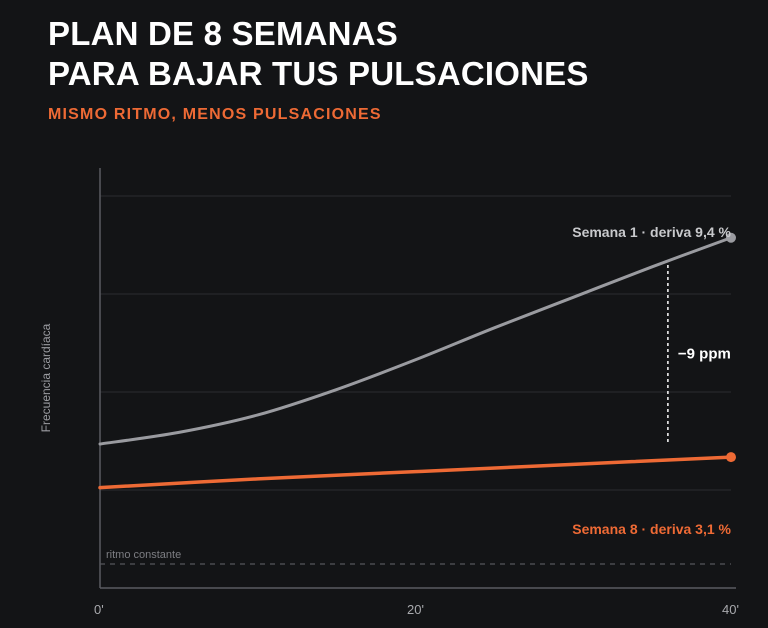 The width and height of the screenshot is (768, 628). Describe the element at coordinates (731, 237) in the screenshot. I see `series-endpoint-week1` at that location.